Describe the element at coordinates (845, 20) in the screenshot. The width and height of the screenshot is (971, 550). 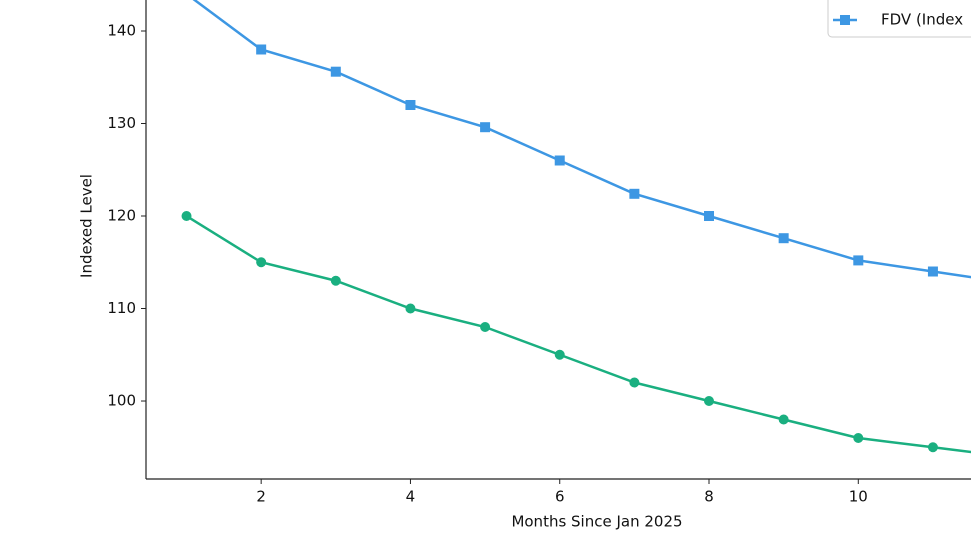
I see `legend-marker` at that location.